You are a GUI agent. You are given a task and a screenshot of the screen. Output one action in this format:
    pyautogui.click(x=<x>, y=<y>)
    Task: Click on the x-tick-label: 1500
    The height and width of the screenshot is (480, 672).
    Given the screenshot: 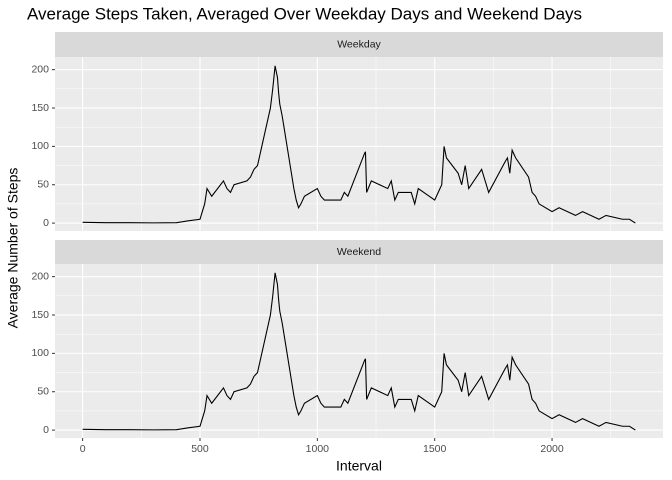 What is the action you would take?
    pyautogui.click(x=435, y=449)
    